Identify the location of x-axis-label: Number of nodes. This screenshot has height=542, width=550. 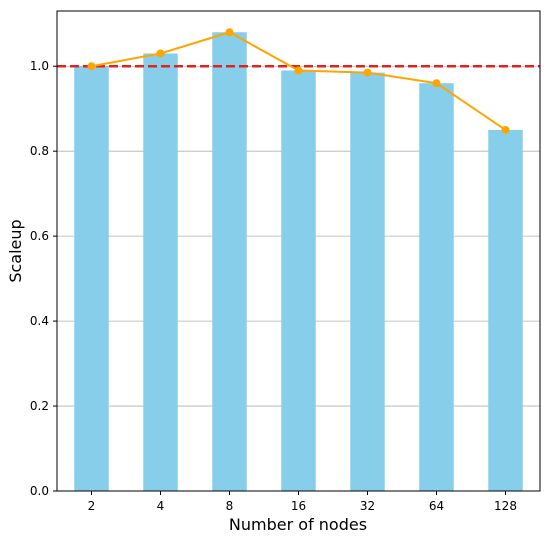
(298, 524).